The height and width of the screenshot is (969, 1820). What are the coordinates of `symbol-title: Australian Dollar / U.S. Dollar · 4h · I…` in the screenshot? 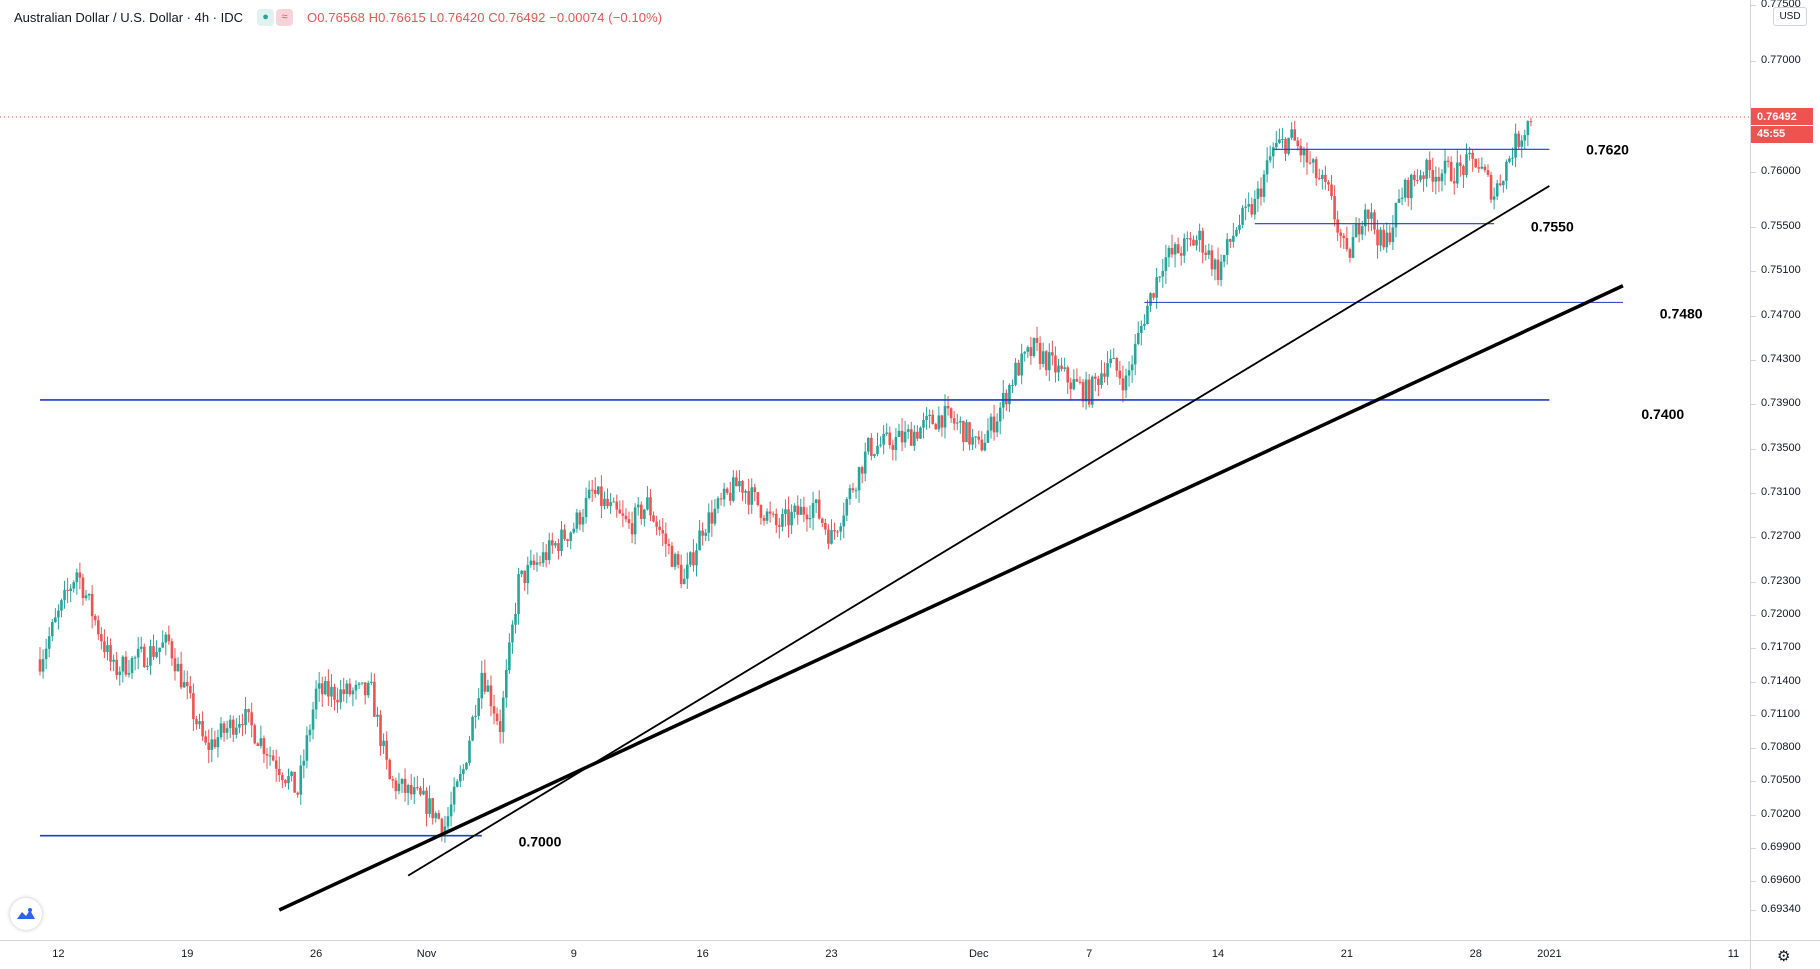 It's located at (129, 17).